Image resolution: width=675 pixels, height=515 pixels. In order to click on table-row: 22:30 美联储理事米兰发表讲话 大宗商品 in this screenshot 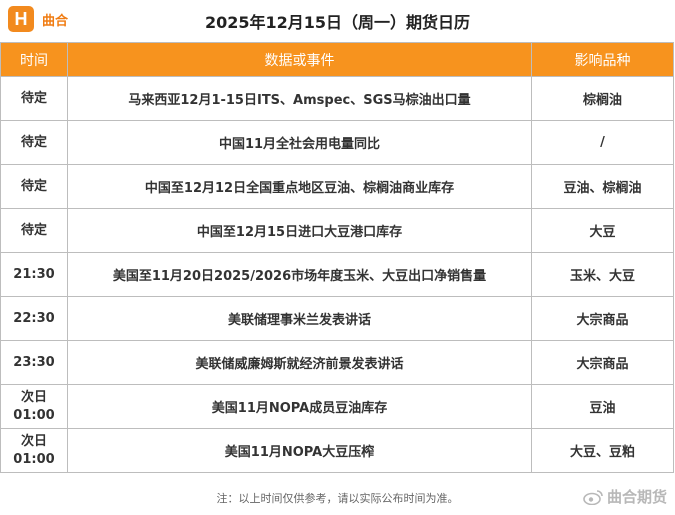, I will do `click(337, 318)`.